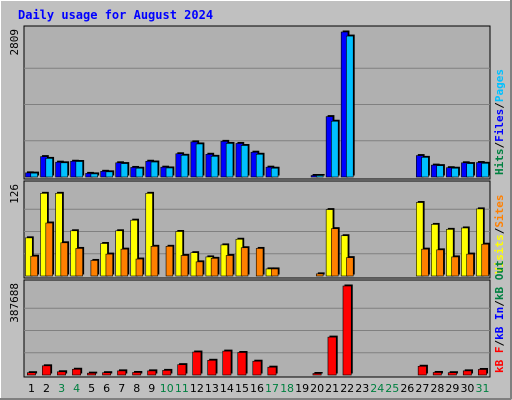 The width and height of the screenshot is (512, 400). I want to click on day-label: 16, so click(257, 388).